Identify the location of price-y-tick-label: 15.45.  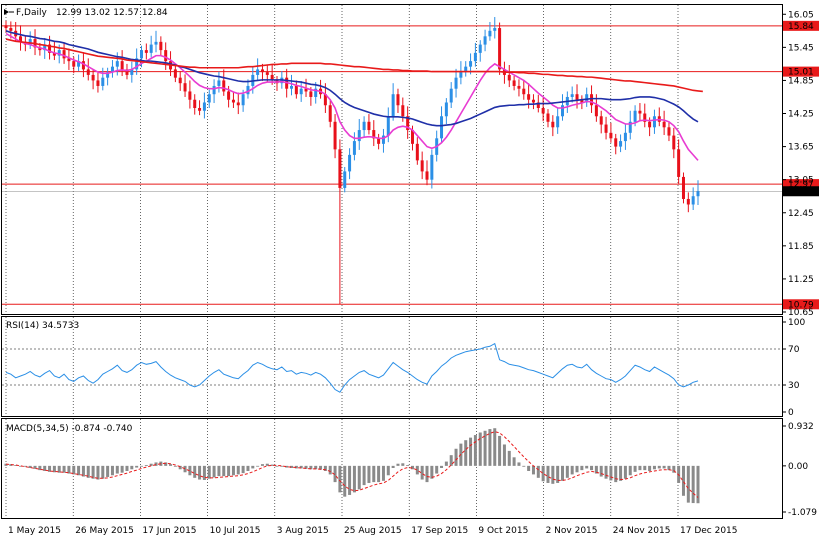
(801, 48).